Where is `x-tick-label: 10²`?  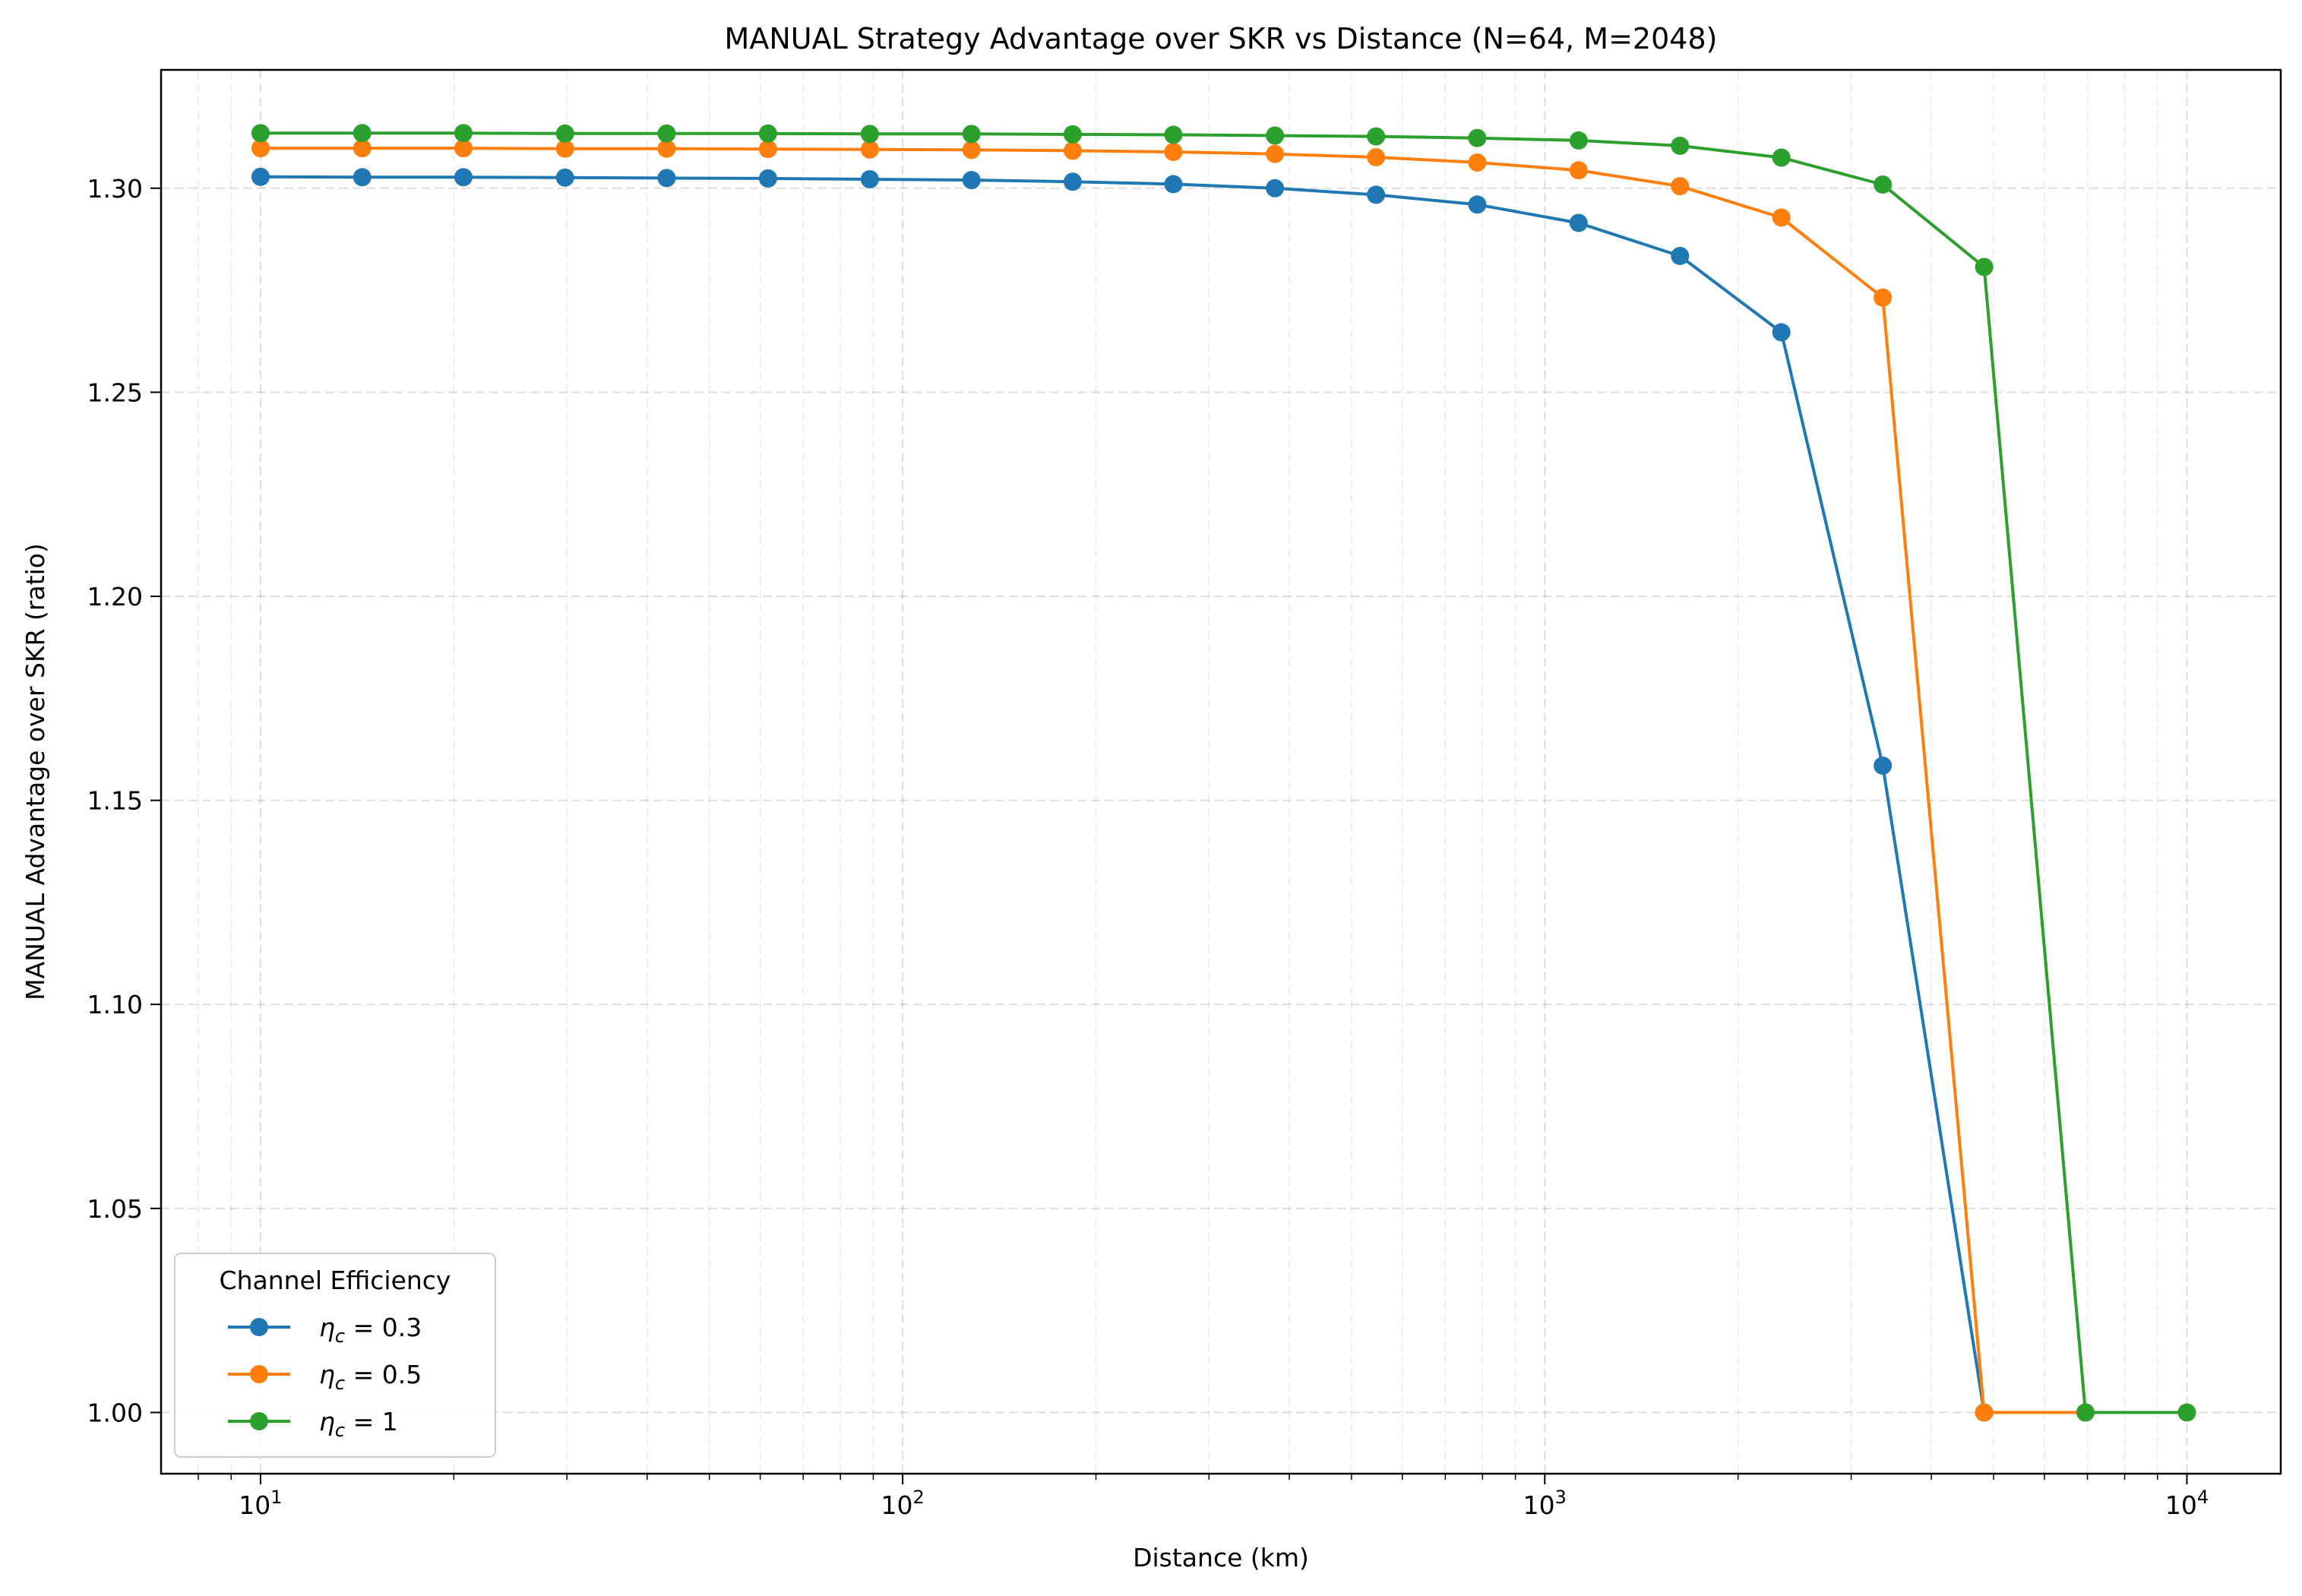 x-tick-label: 10² is located at coordinates (902, 1503).